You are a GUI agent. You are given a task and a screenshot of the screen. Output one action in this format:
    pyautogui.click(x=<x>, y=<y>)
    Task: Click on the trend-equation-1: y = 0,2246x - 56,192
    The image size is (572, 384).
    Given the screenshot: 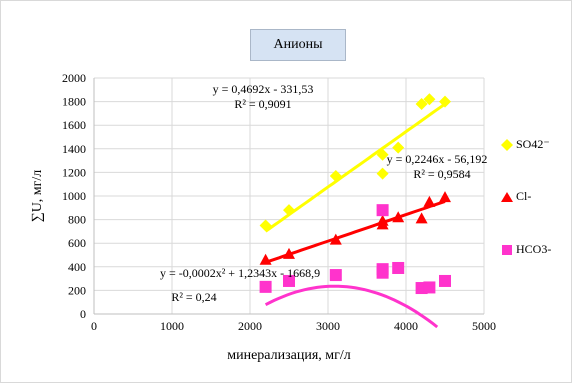 What is the action you would take?
    pyautogui.click(x=437, y=159)
    